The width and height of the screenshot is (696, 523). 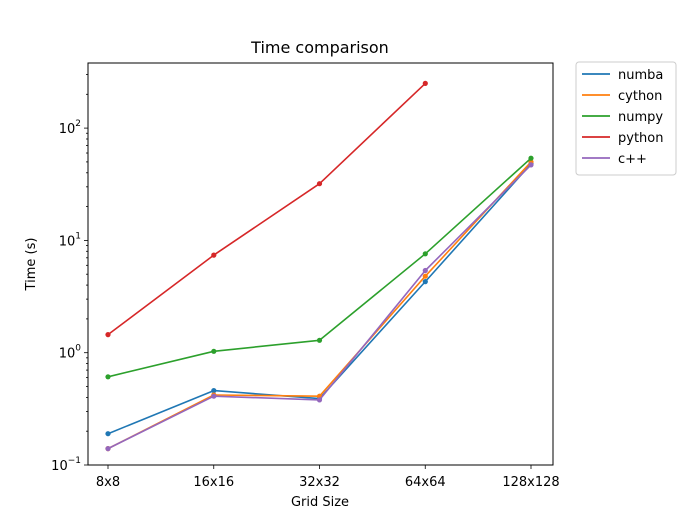 I want to click on x-tick-label: 32x32, so click(x=319, y=482).